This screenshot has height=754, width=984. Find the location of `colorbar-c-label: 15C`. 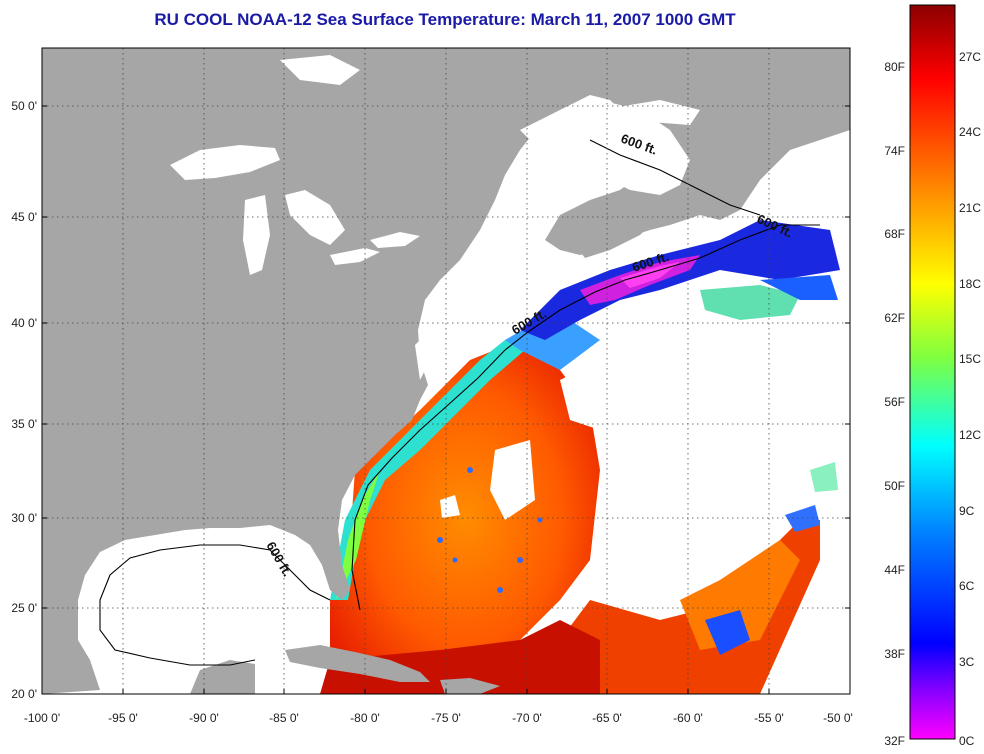

colorbar-c-label: 15C is located at coordinates (970, 359).